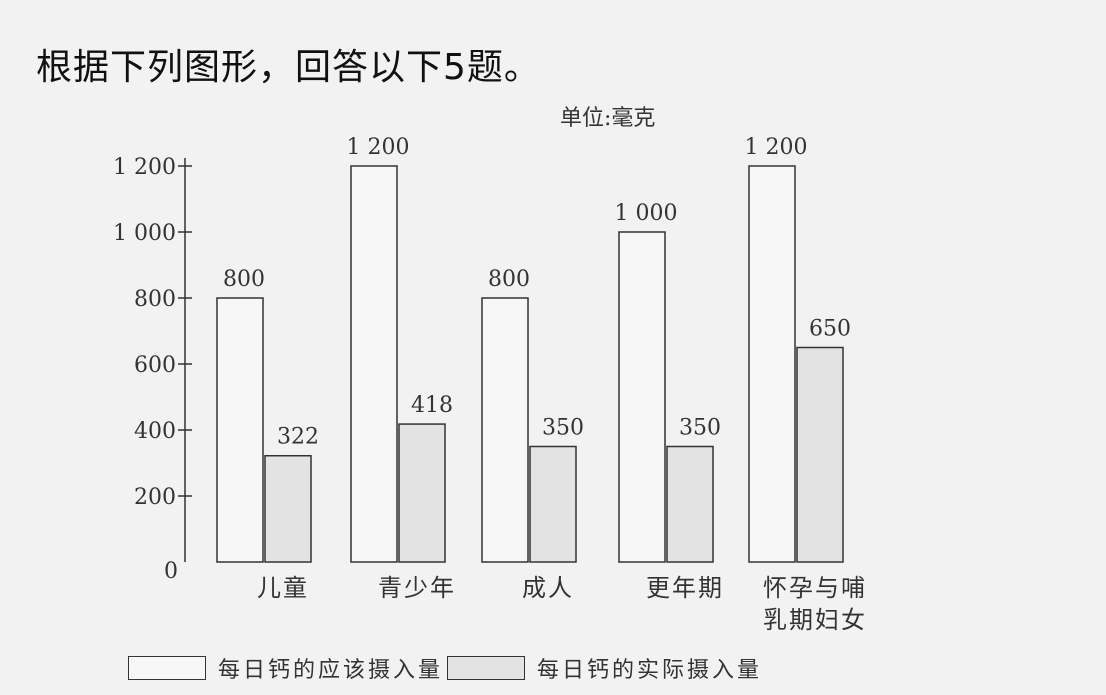 The image size is (1106, 695). Describe the element at coordinates (167, 668) in the screenshot. I see `legend-swatch-required` at that location.